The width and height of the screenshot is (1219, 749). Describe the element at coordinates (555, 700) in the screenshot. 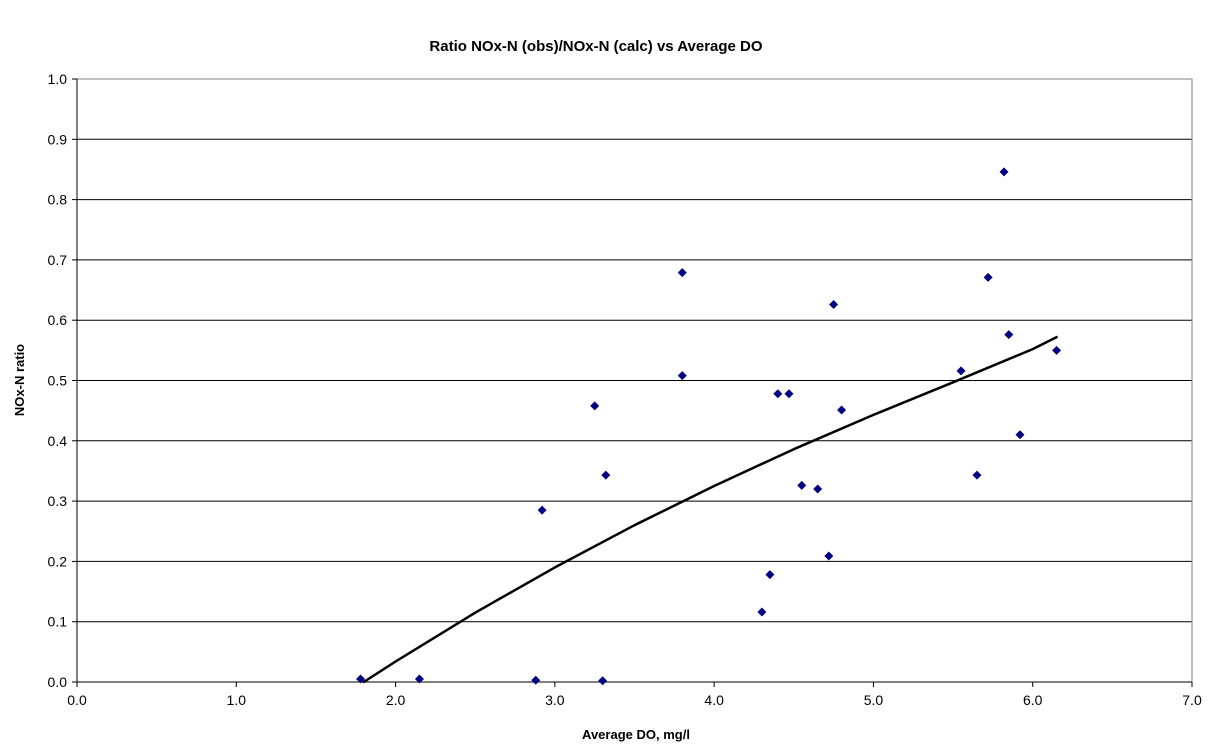

I see `x-tick-label-3: 3.0` at that location.